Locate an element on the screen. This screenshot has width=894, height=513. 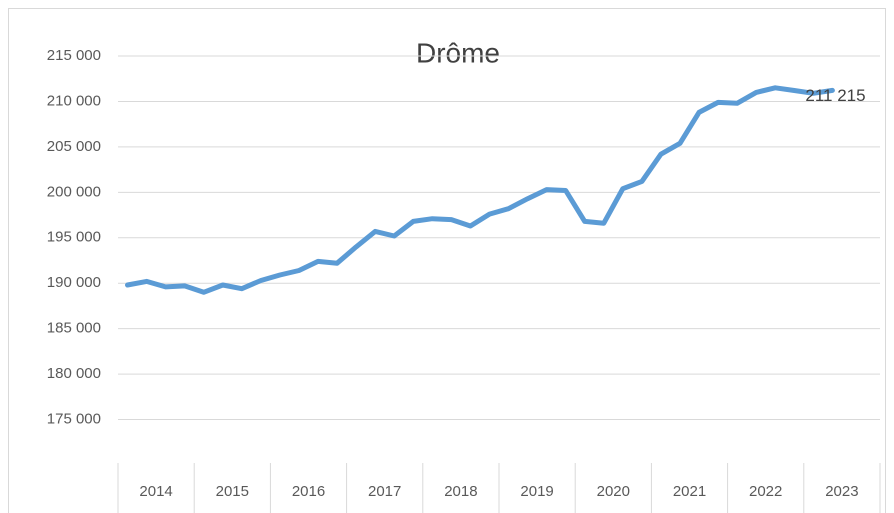
x-tick-label: 2021 is located at coordinates (689, 491).